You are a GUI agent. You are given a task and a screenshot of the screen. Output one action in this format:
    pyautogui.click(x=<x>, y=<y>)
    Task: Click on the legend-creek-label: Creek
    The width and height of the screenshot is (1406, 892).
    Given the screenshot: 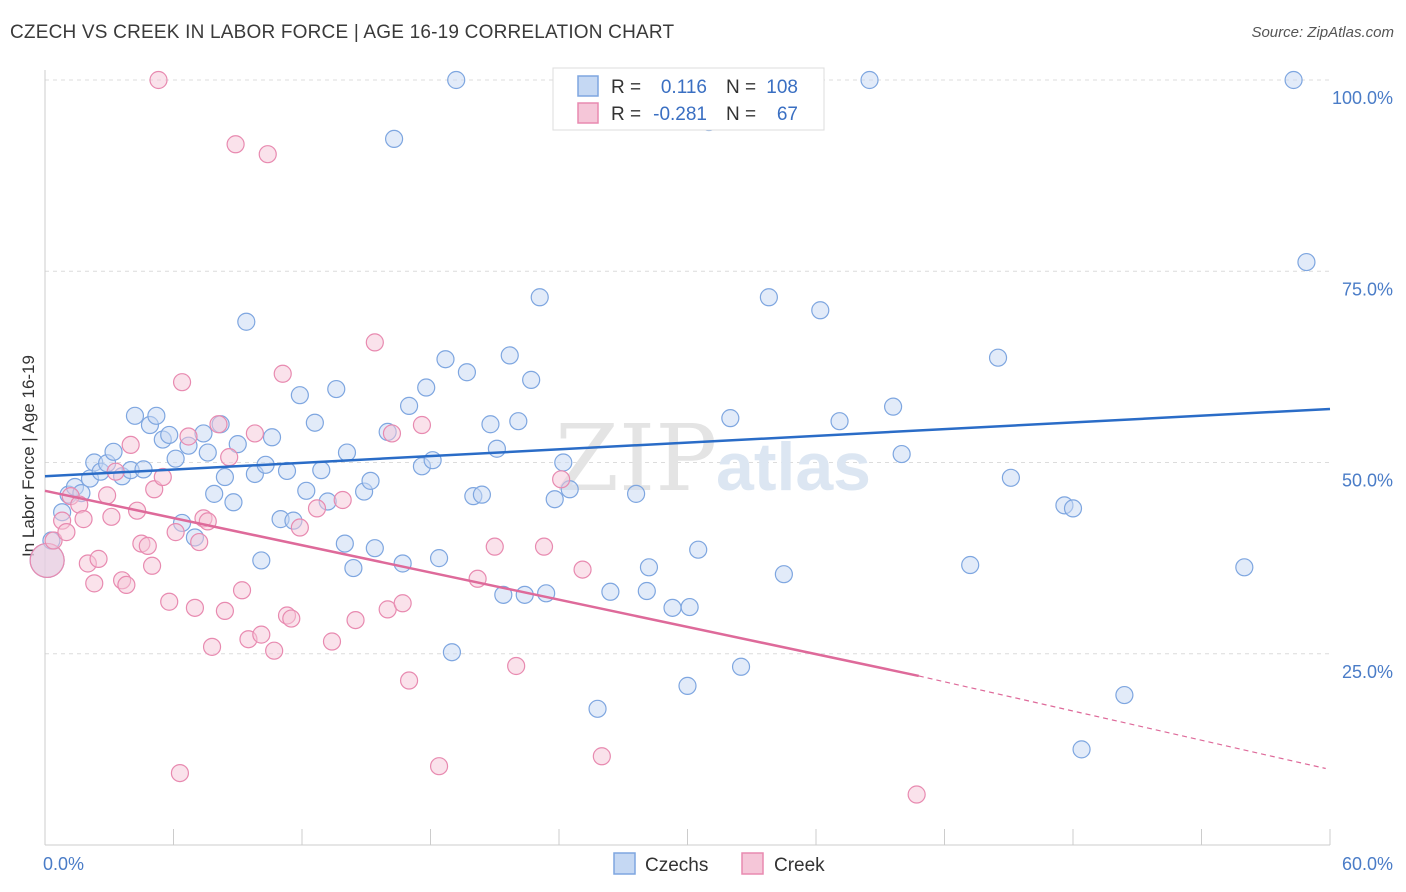 What is the action you would take?
    pyautogui.click(x=799, y=865)
    